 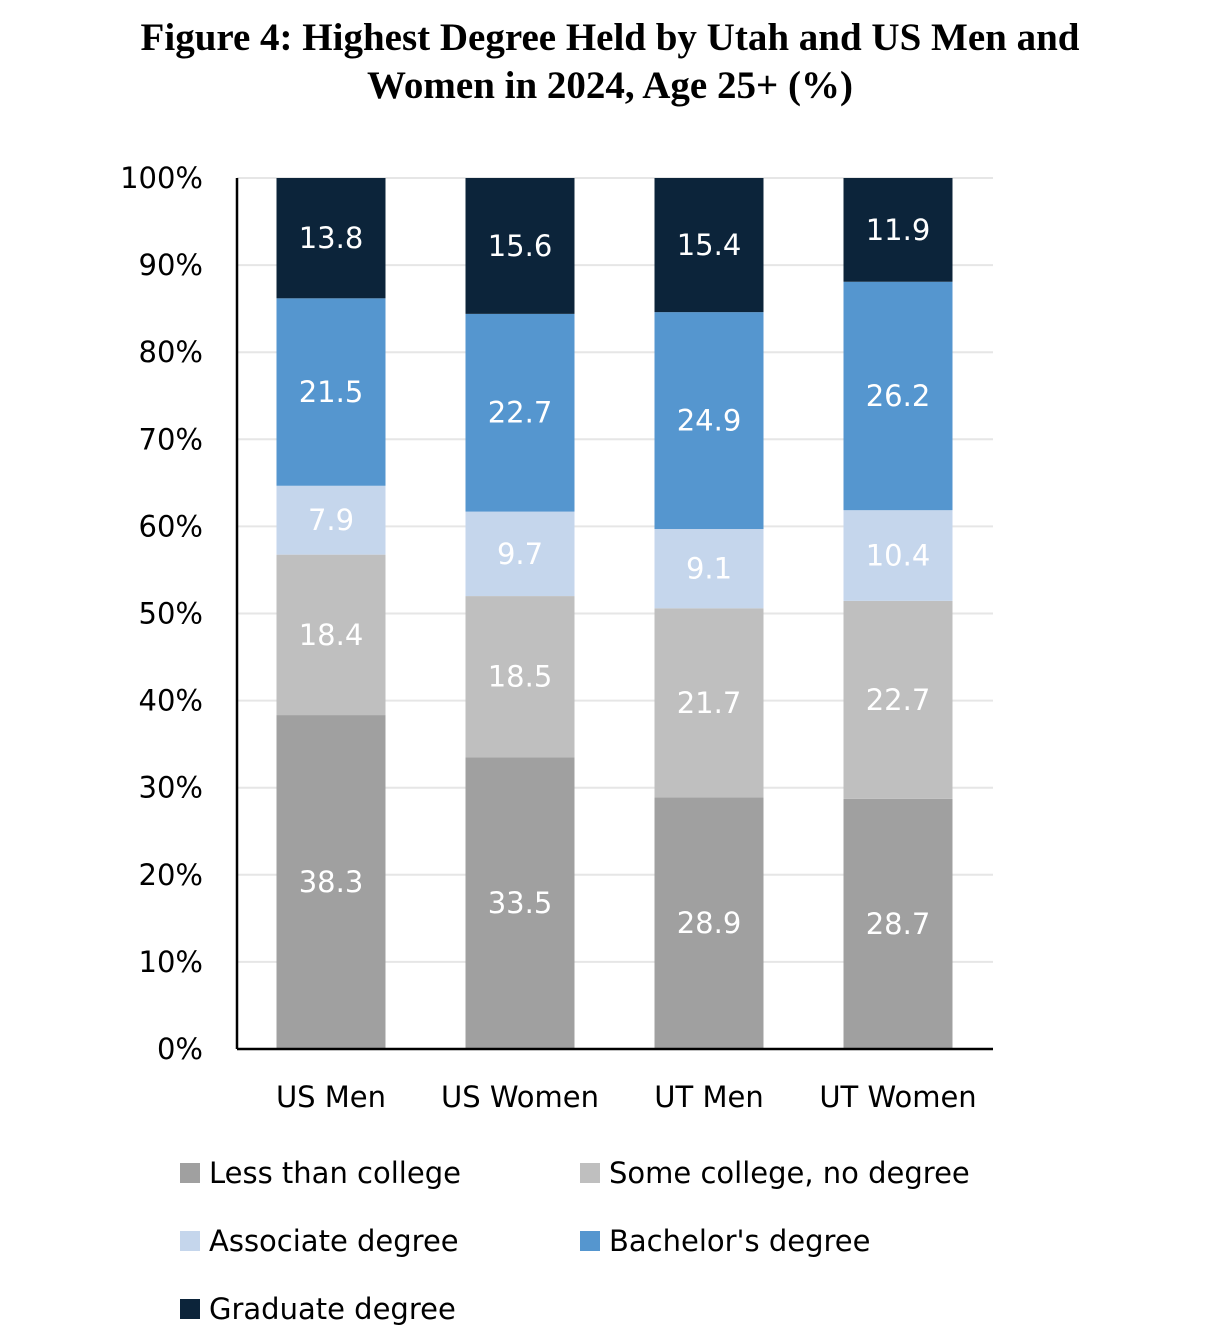 What do you see at coordinates (789, 1173) in the screenshot?
I see `legend-label: Some college, no degree` at bounding box center [789, 1173].